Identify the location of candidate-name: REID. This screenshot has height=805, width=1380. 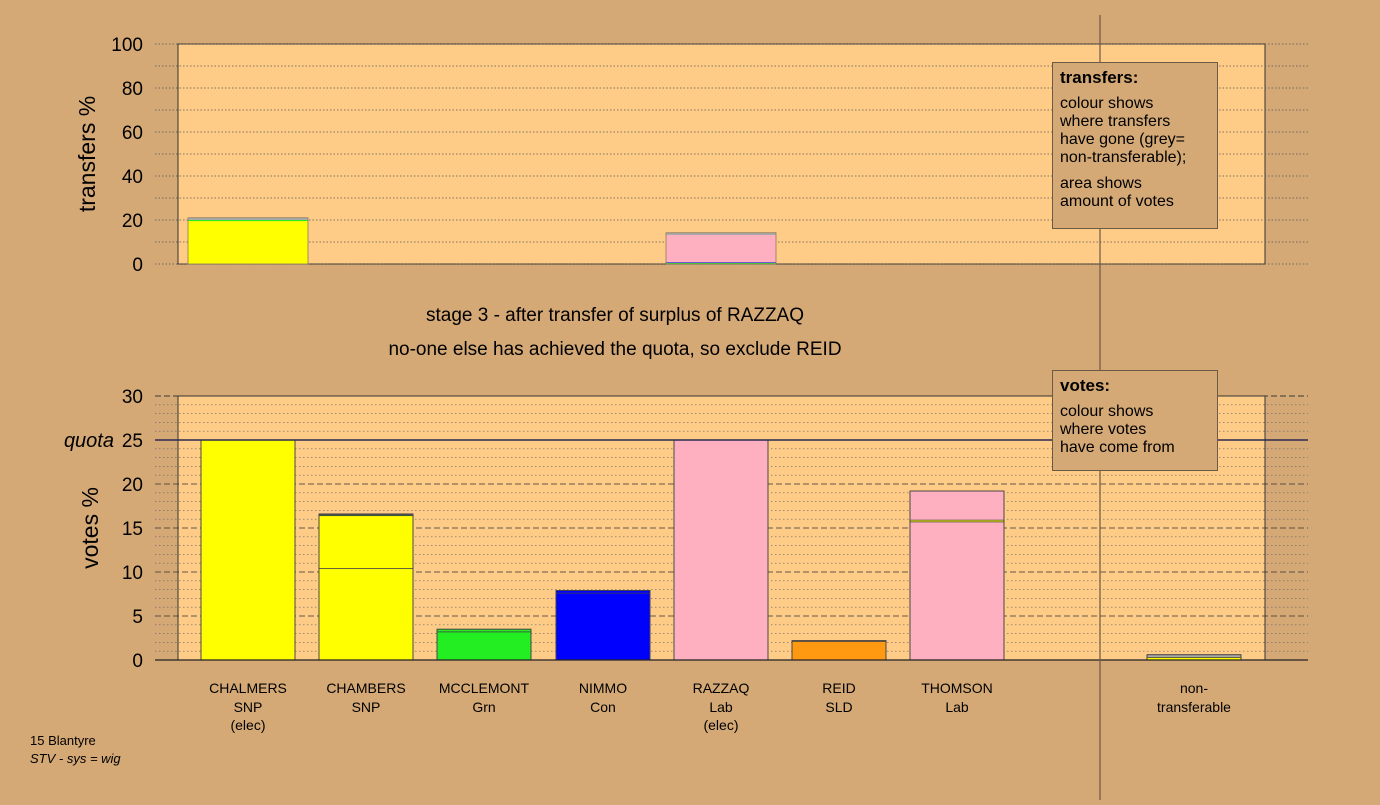
(838, 688).